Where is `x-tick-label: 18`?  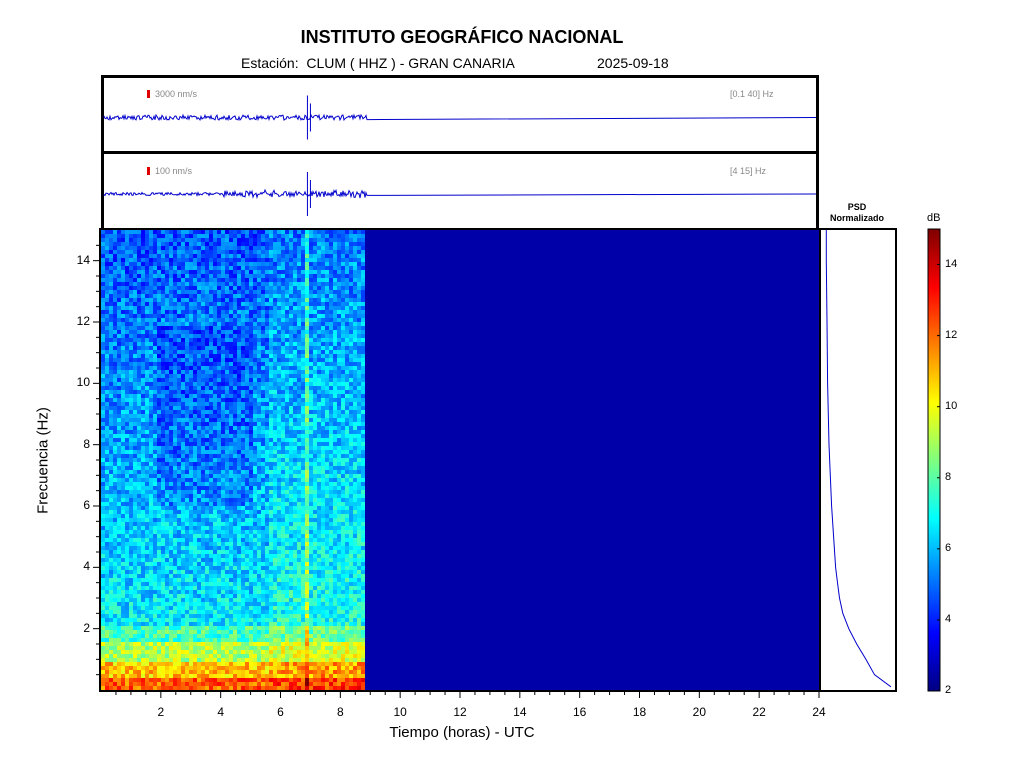
x-tick-label: 18 is located at coordinates (639, 712).